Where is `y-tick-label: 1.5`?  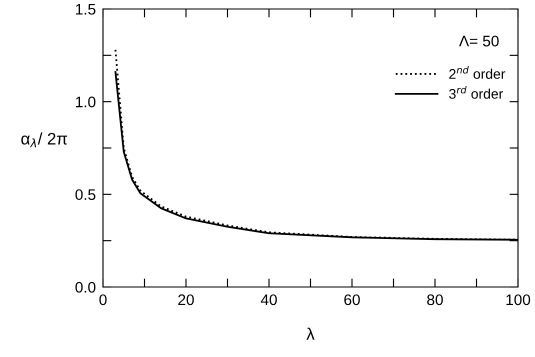 y-tick-label: 1.5 is located at coordinates (86, 9).